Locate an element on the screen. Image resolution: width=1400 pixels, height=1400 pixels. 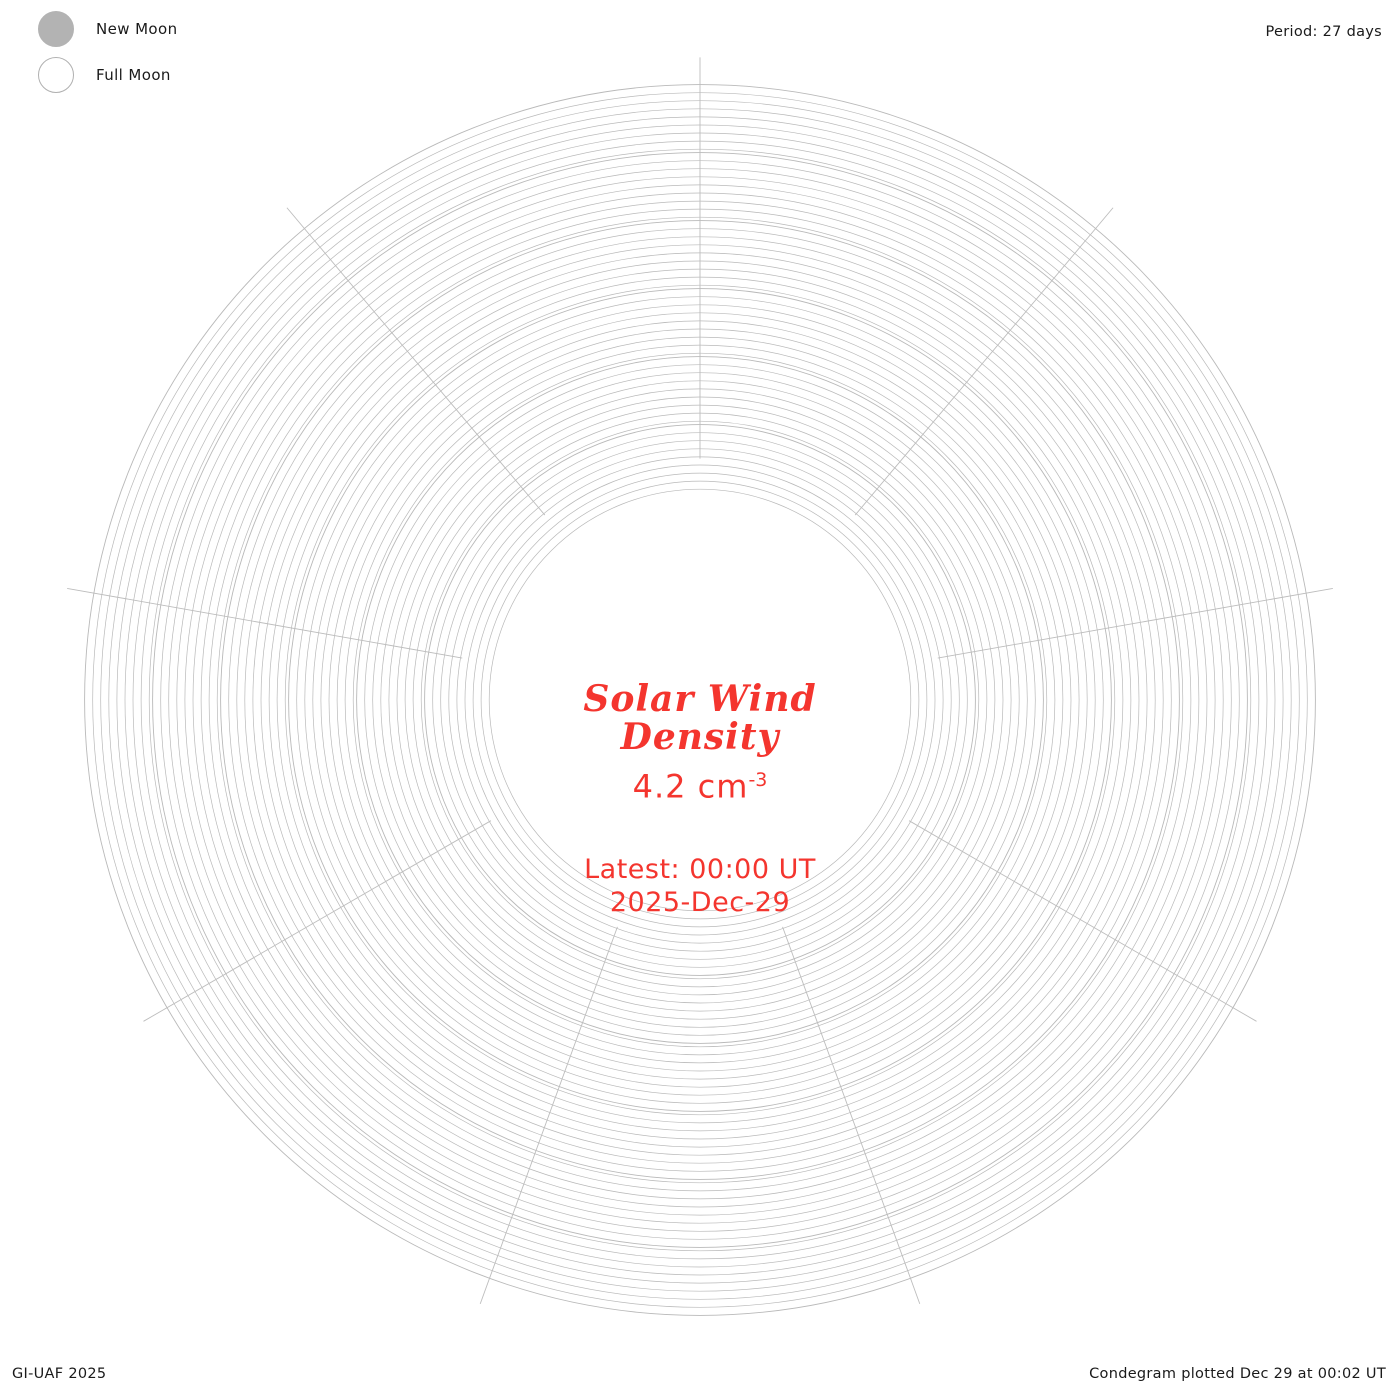
credit-label: GI-UAF 2025 is located at coordinates (59, 1374).